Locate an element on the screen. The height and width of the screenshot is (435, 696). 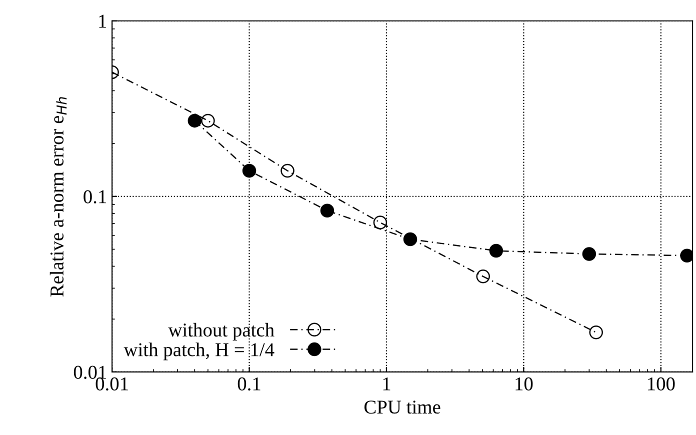
y-axis-title: Relative a-norm error e$_{Hh}$ is located at coordinates (58, 197).